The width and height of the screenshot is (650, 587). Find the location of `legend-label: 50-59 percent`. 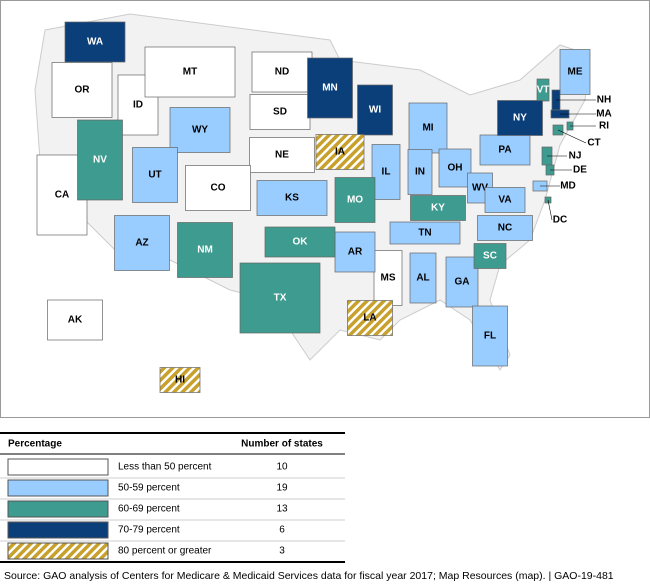

legend-label: 50-59 percent is located at coordinates (149, 488).